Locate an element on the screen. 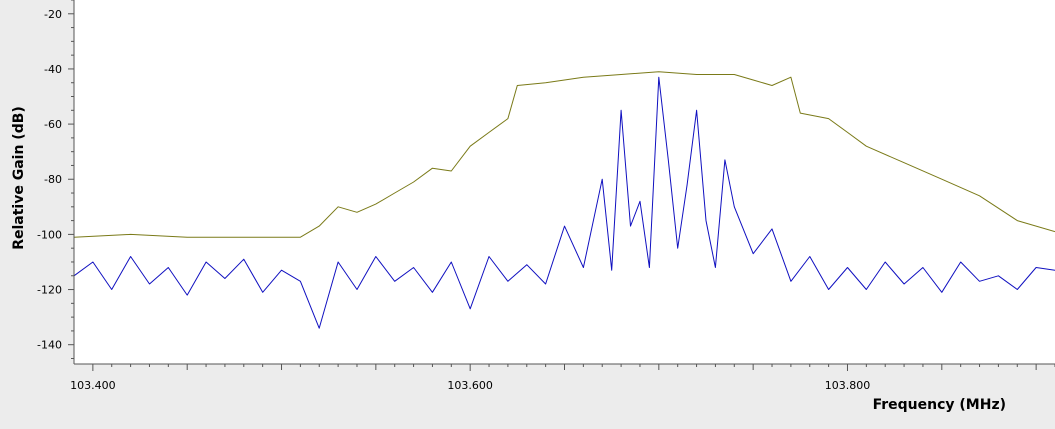 The height and width of the screenshot is (429, 1055). x-ticks: 103.400 103.600 103.800 is located at coordinates (562, 378).